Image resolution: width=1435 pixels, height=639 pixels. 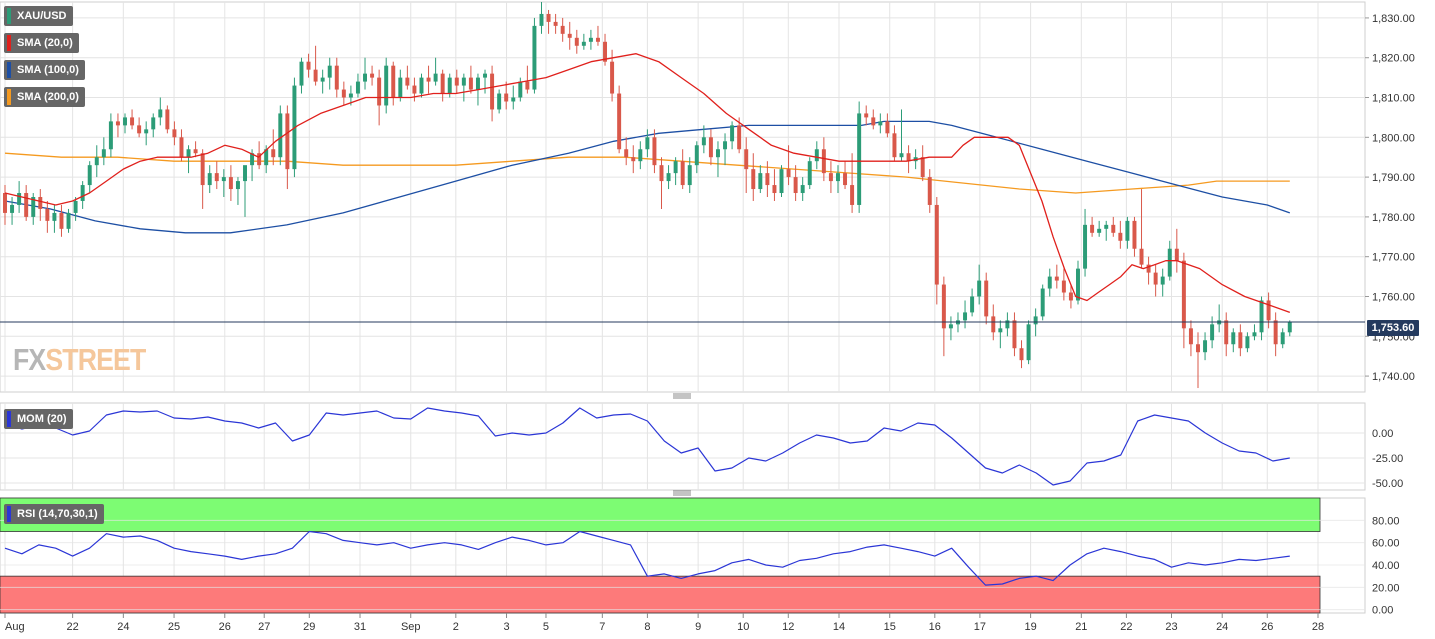 I want to click on symbol-label: XAU/USD, so click(x=38, y=16).